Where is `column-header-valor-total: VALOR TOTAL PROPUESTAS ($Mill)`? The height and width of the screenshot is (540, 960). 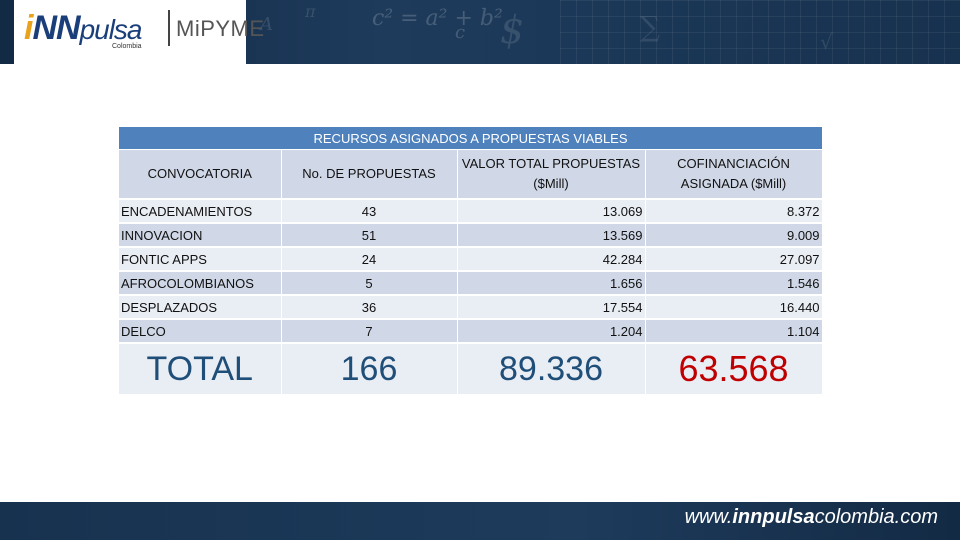
column-header-valor-total: VALOR TOTAL PROPUESTAS ($Mill) is located at coordinates (551, 174).